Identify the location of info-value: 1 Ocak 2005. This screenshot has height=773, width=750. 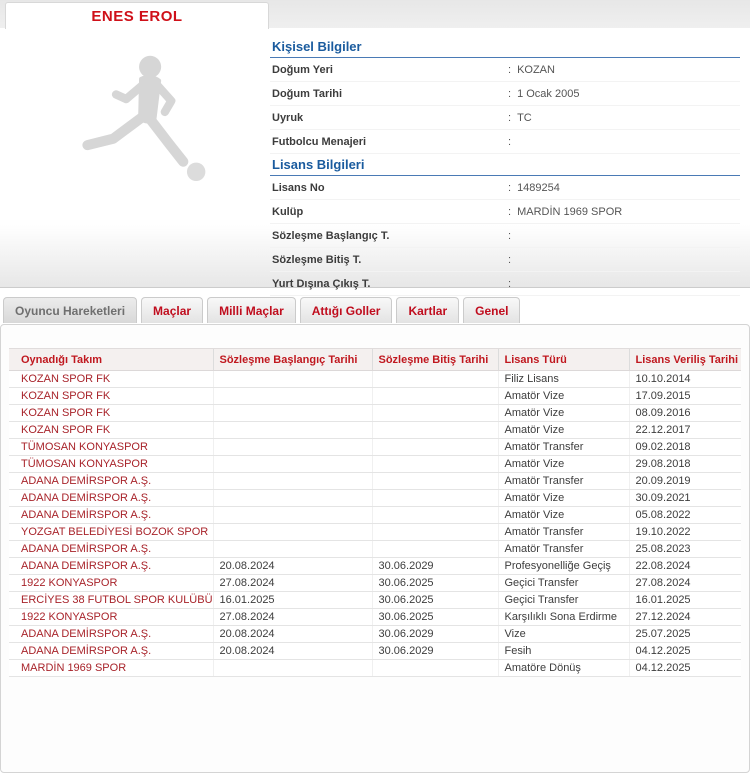
(548, 93).